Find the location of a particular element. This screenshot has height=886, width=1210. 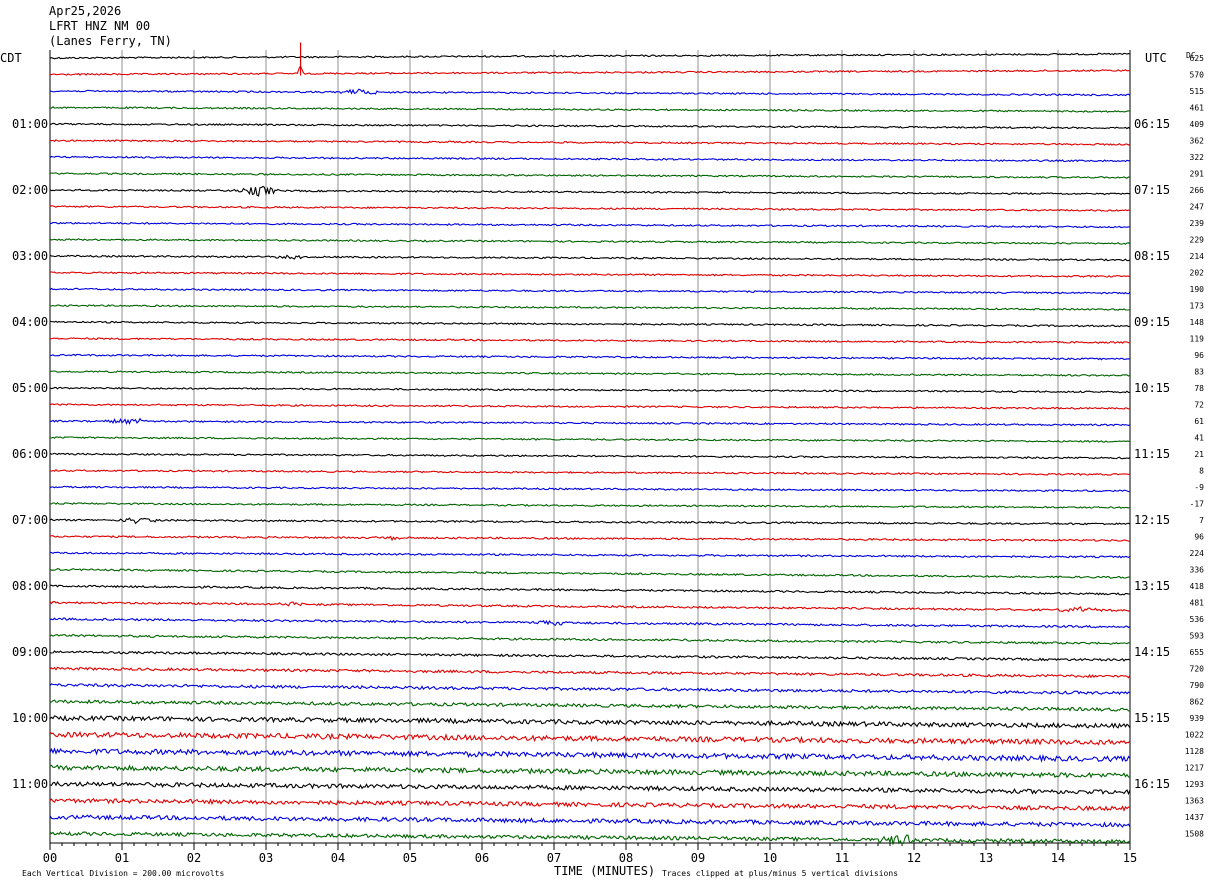

cdt-hour-label: 06:00 is located at coordinates (30, 454).